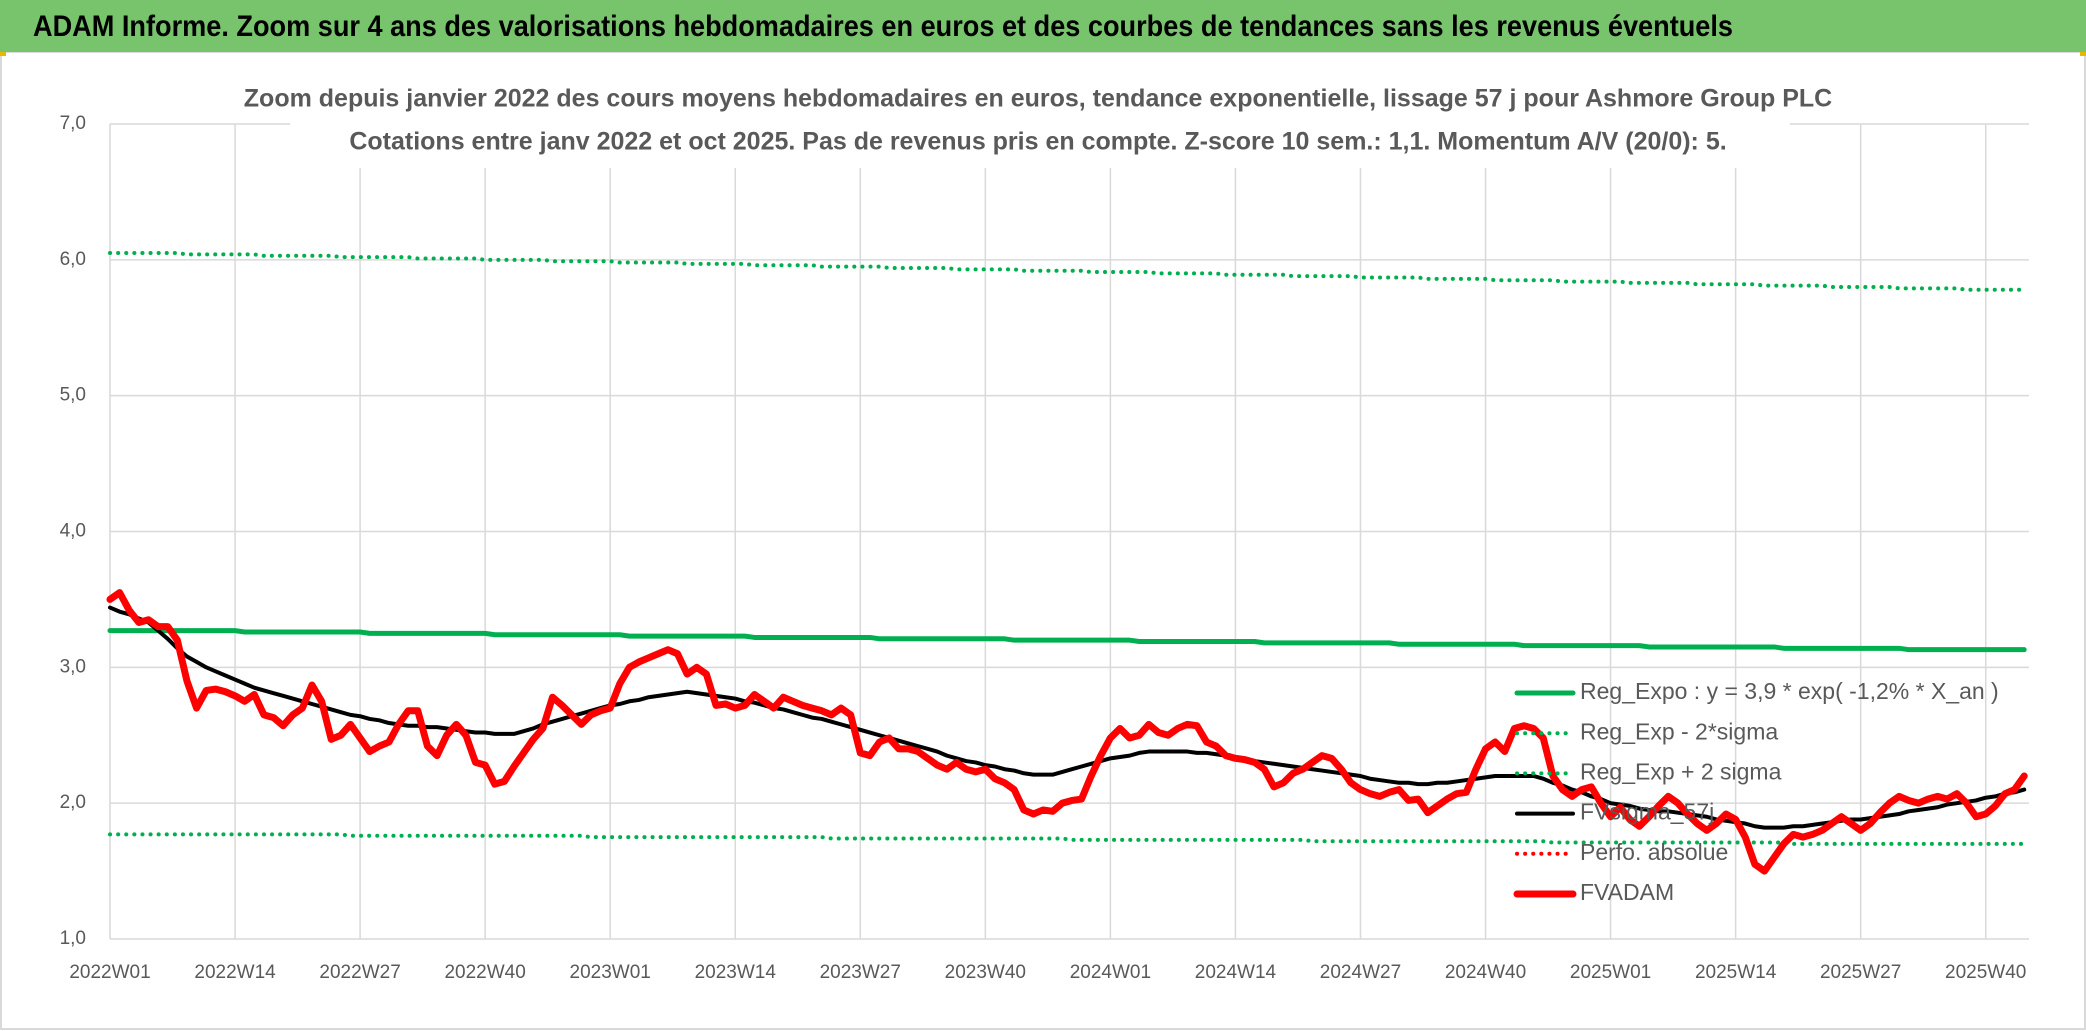  I want to click on y-tick-label: 2,0, so click(73, 802).